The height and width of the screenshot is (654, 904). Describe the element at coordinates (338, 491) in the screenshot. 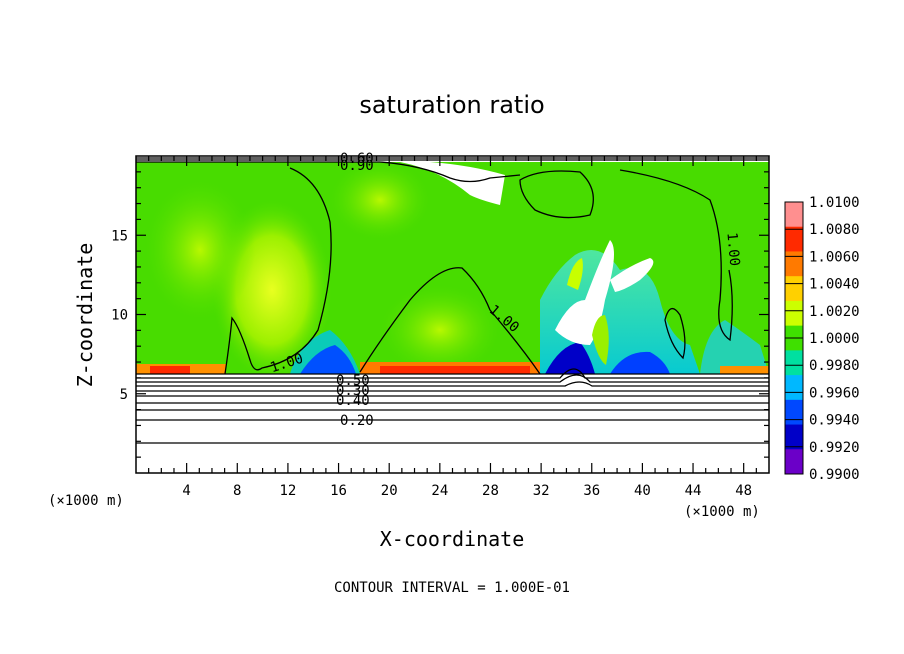

I see `x-tick-label: 16` at that location.